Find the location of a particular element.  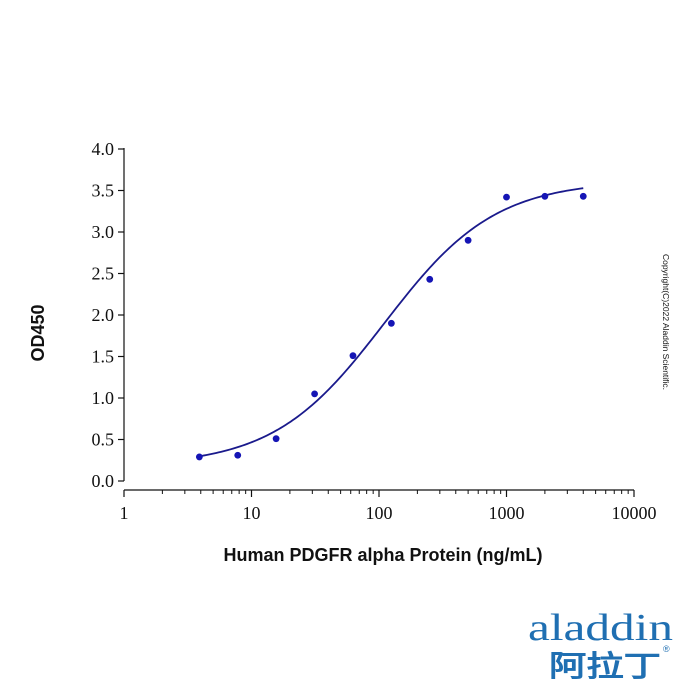

x-tick-label: 1 is located at coordinates (124, 513).